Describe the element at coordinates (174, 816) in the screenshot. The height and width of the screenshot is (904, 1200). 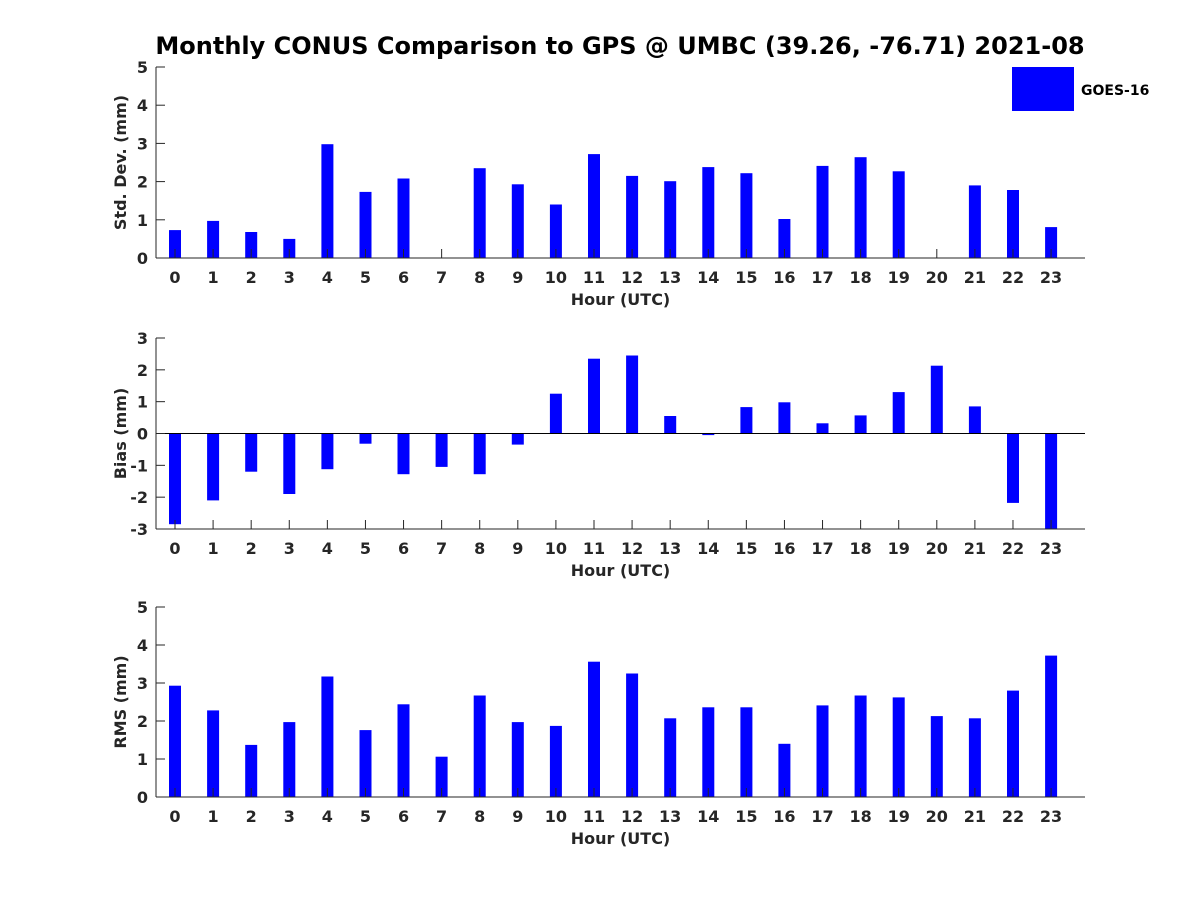
I see `rms-x-tick-label-0: 0` at that location.